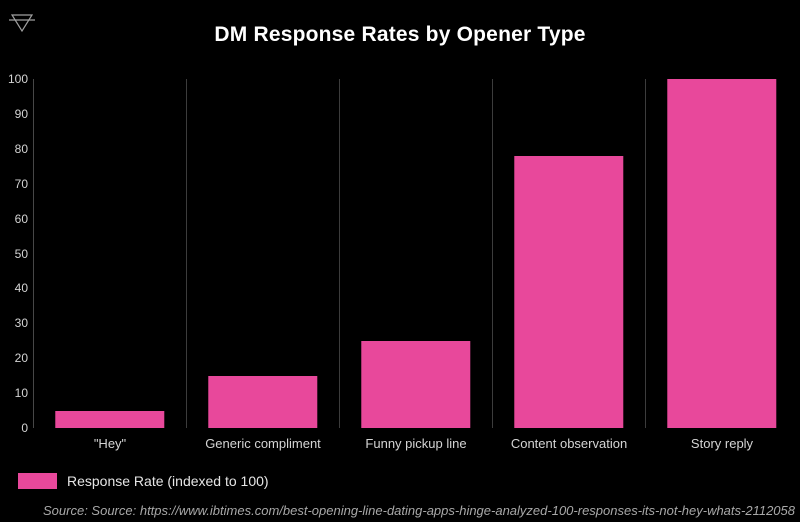  What do you see at coordinates (110, 265) in the screenshot?
I see `category-slot: "Hey"` at bounding box center [110, 265].